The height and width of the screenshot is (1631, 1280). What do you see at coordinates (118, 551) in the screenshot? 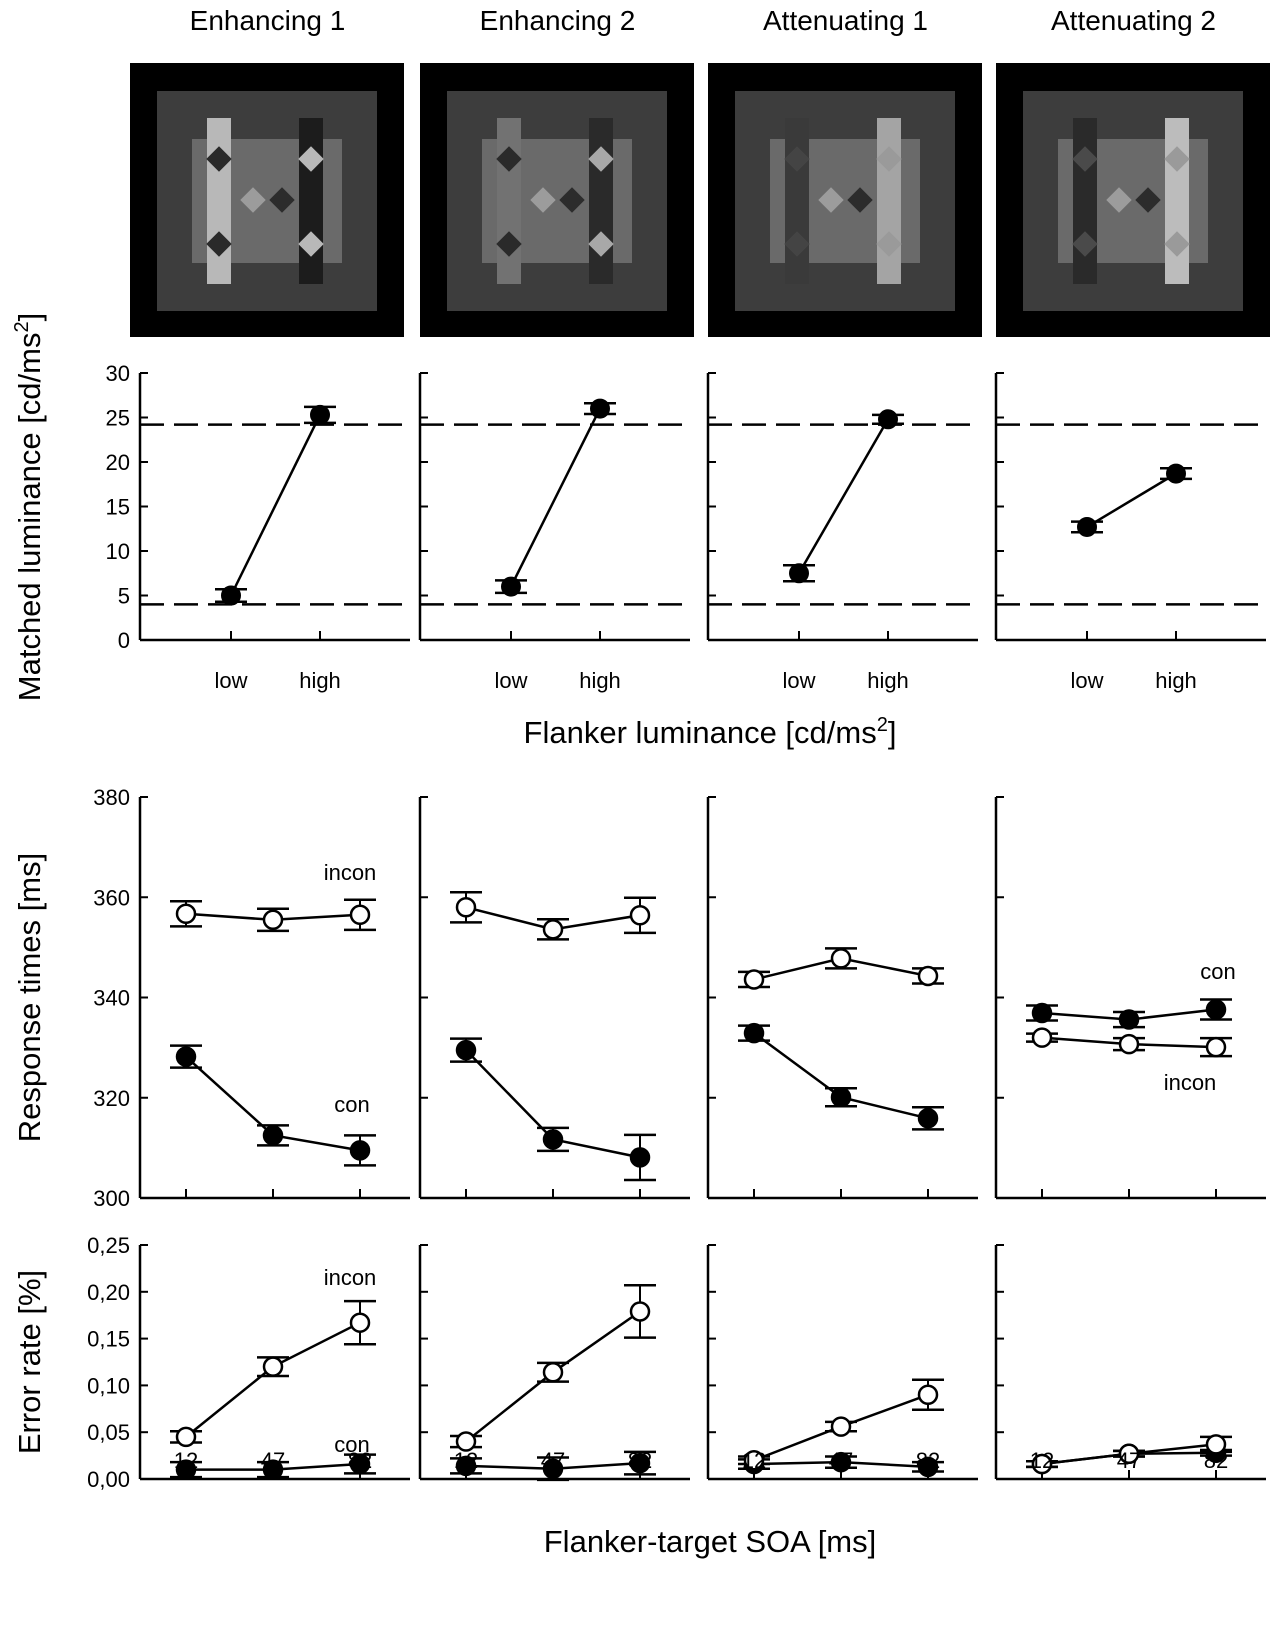
I see `y-tick-label: 10` at bounding box center [118, 551].